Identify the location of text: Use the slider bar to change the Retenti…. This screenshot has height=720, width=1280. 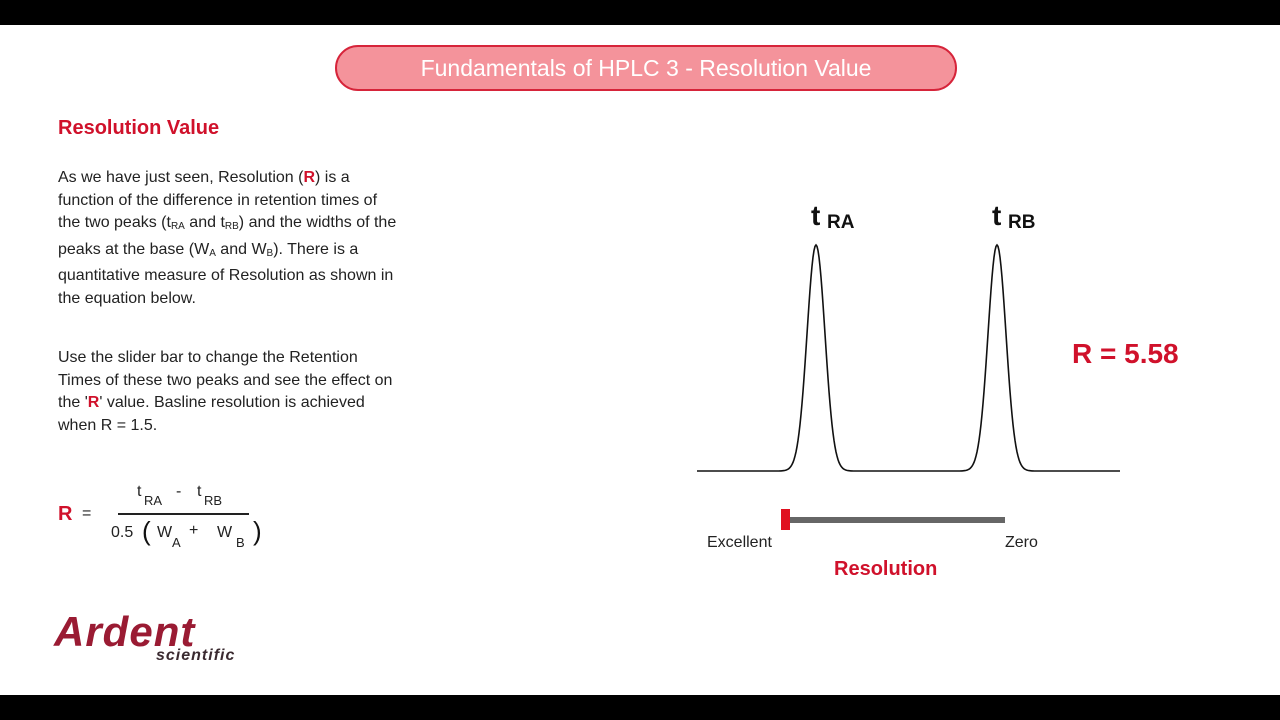
(225, 380).